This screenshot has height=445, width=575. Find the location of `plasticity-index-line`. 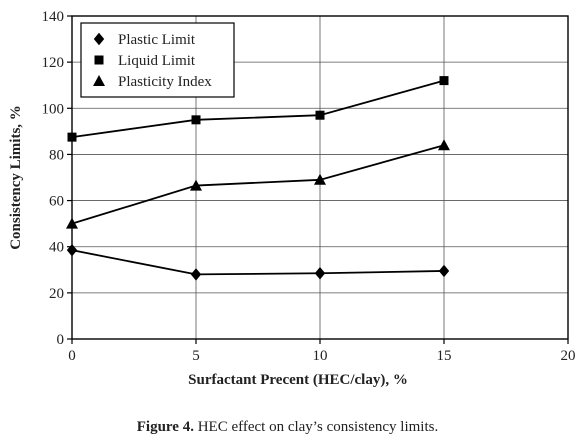

plasticity-index-line is located at coordinates (258, 184).